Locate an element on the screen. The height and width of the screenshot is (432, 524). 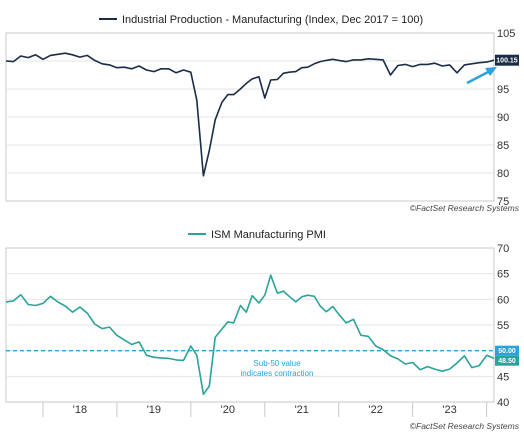
annotation-line-2: indicates contraction is located at coordinates (277, 373).